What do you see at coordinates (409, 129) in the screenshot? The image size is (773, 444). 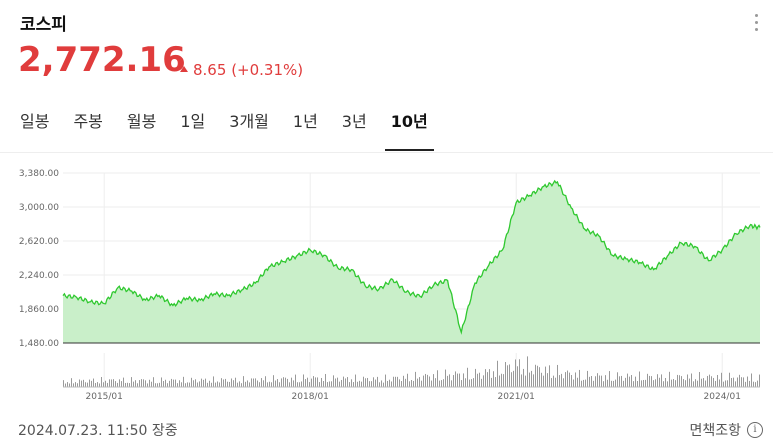 I see `tab-7: 10년` at bounding box center [409, 129].